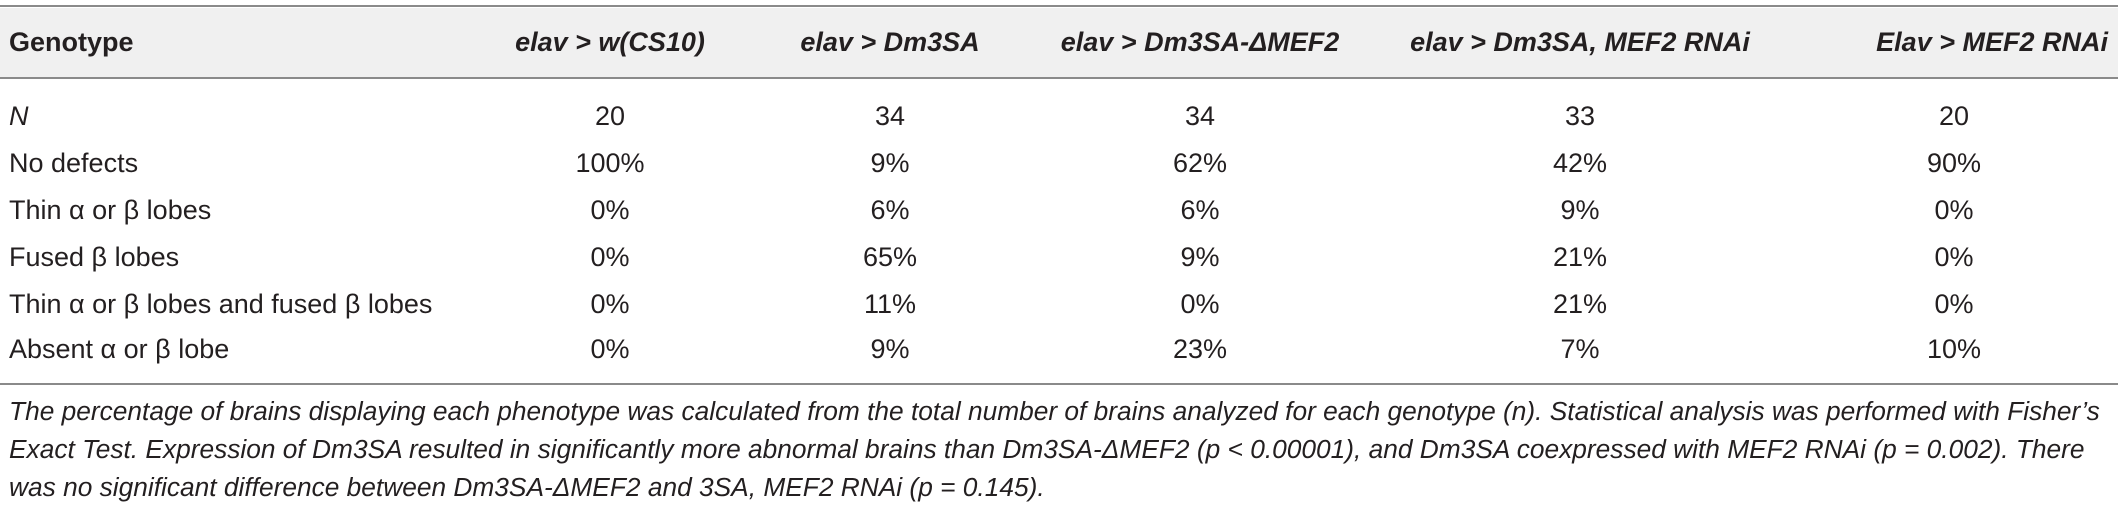 The image size is (2118, 508). What do you see at coordinates (1580, 43) in the screenshot?
I see `header-elav-dm3sa-mef2-rnai: elav > Dm3SA, MEF2 RNAi` at bounding box center [1580, 43].